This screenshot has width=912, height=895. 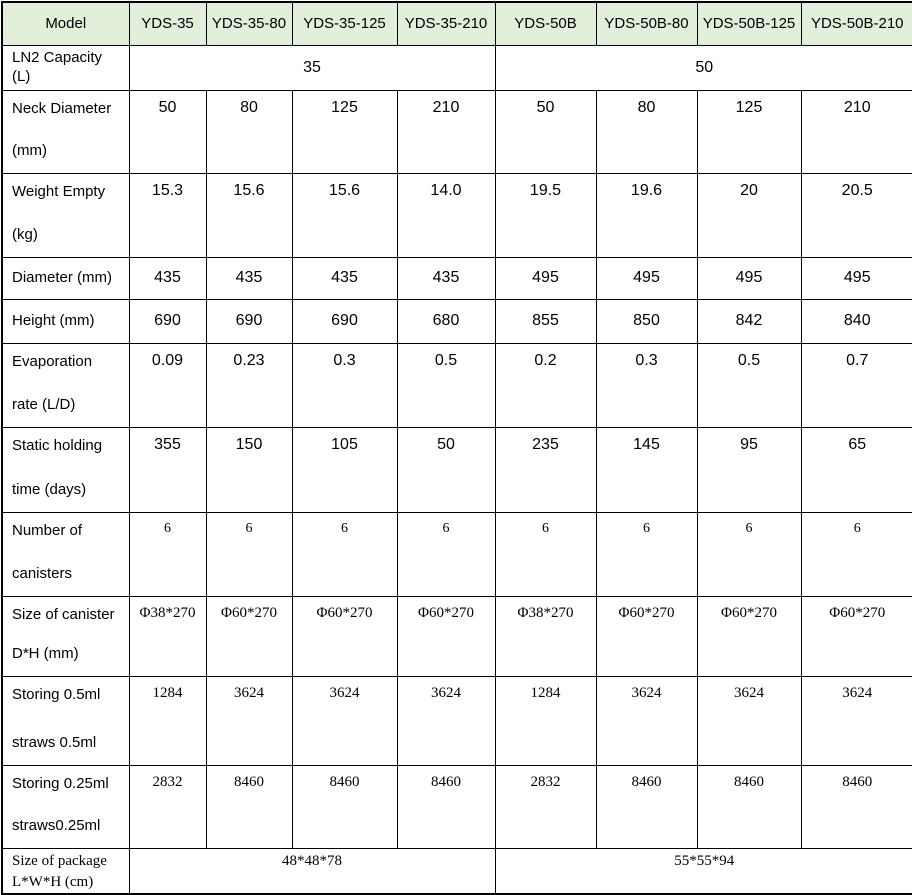 What do you see at coordinates (646, 321) in the screenshot?
I see `data-cell: 850` at bounding box center [646, 321].